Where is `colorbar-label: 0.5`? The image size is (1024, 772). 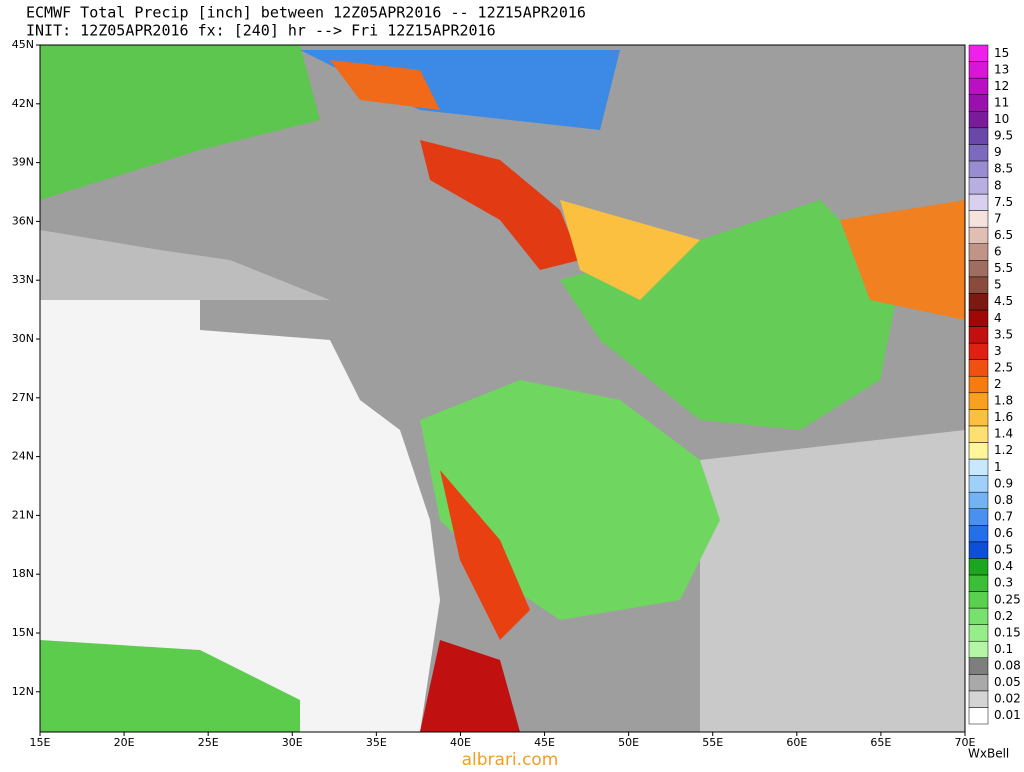
colorbar-label: 0.5 is located at coordinates (1003, 550).